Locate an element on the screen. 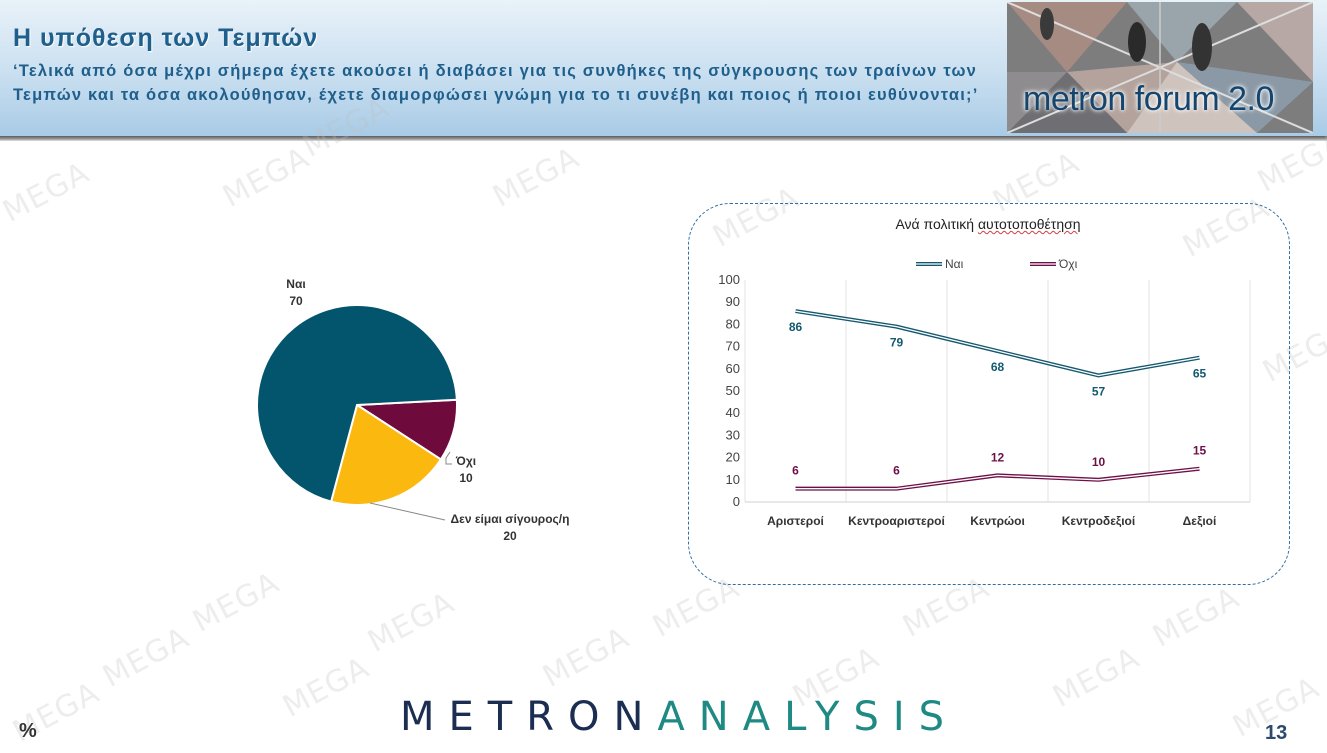 The image size is (1327, 753). series-line-no is located at coordinates (997, 478).